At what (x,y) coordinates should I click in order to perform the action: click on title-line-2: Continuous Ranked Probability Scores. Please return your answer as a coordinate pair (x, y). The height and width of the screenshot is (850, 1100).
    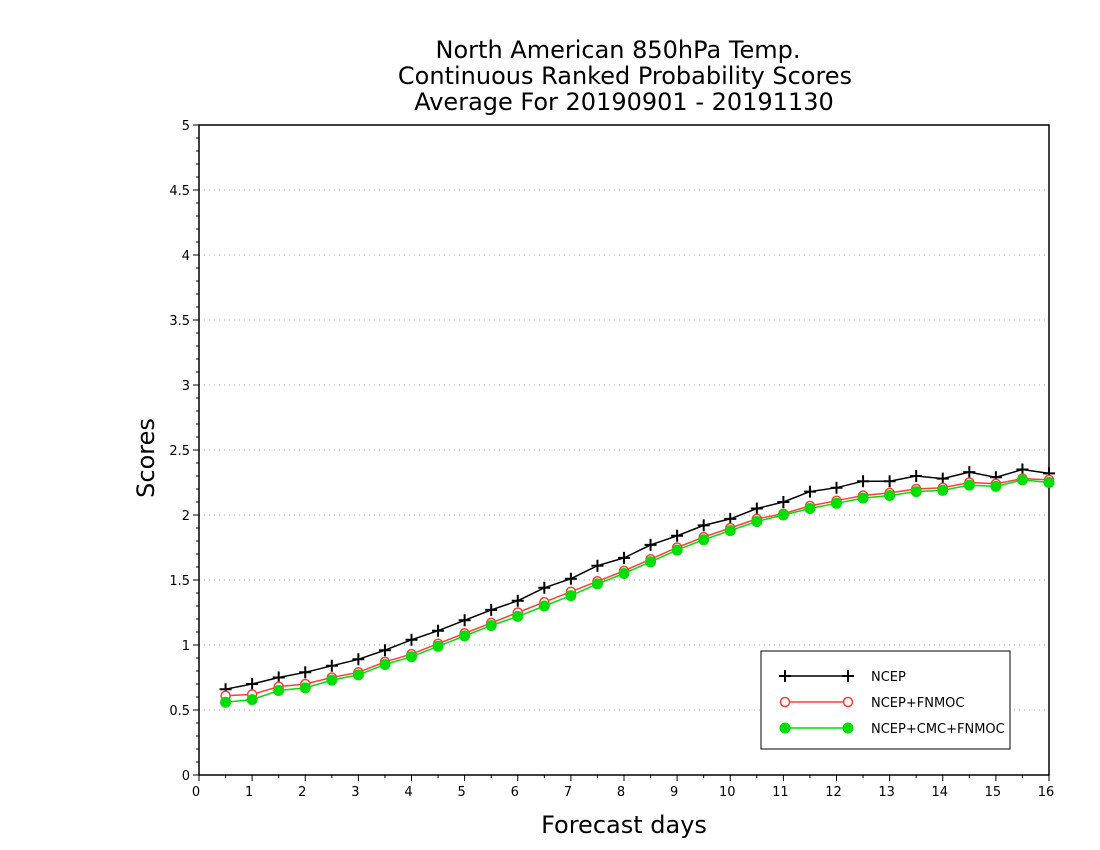
    Looking at the image, I should click on (625, 76).